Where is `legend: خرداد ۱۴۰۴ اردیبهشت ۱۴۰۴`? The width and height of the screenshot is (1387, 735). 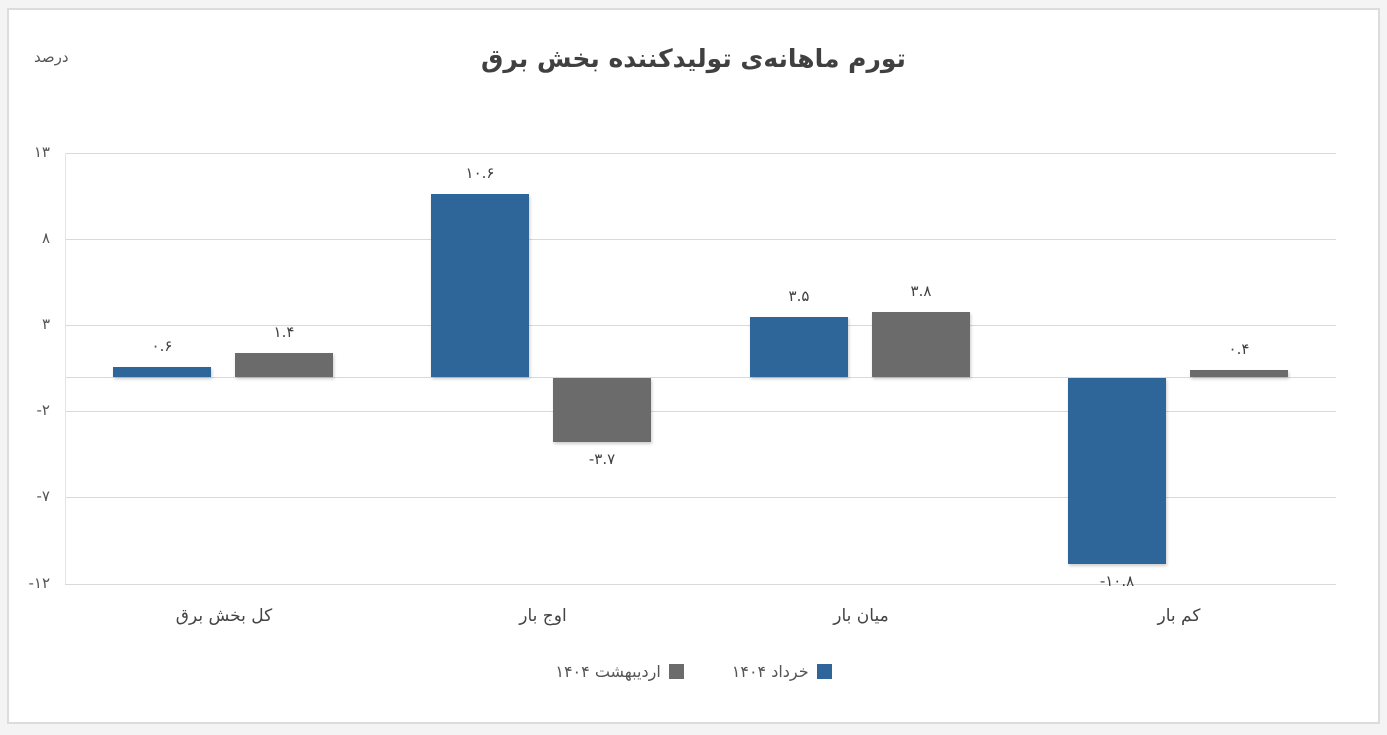
legend: خرداد ۱۴۰۴ اردیبهشت ۱۴۰۴ is located at coordinates (693, 671).